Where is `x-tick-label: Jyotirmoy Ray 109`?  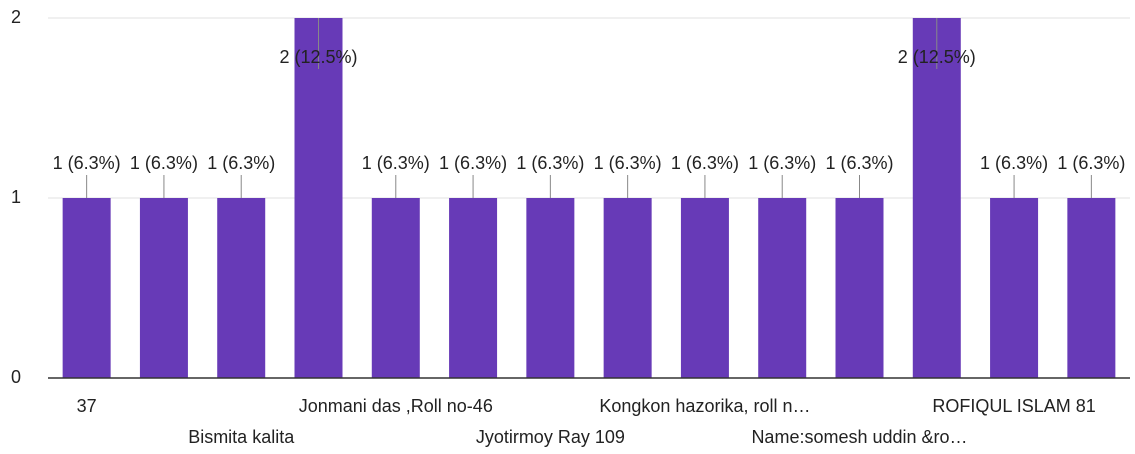 x-tick-label: Jyotirmoy Ray 109 is located at coordinates (550, 437).